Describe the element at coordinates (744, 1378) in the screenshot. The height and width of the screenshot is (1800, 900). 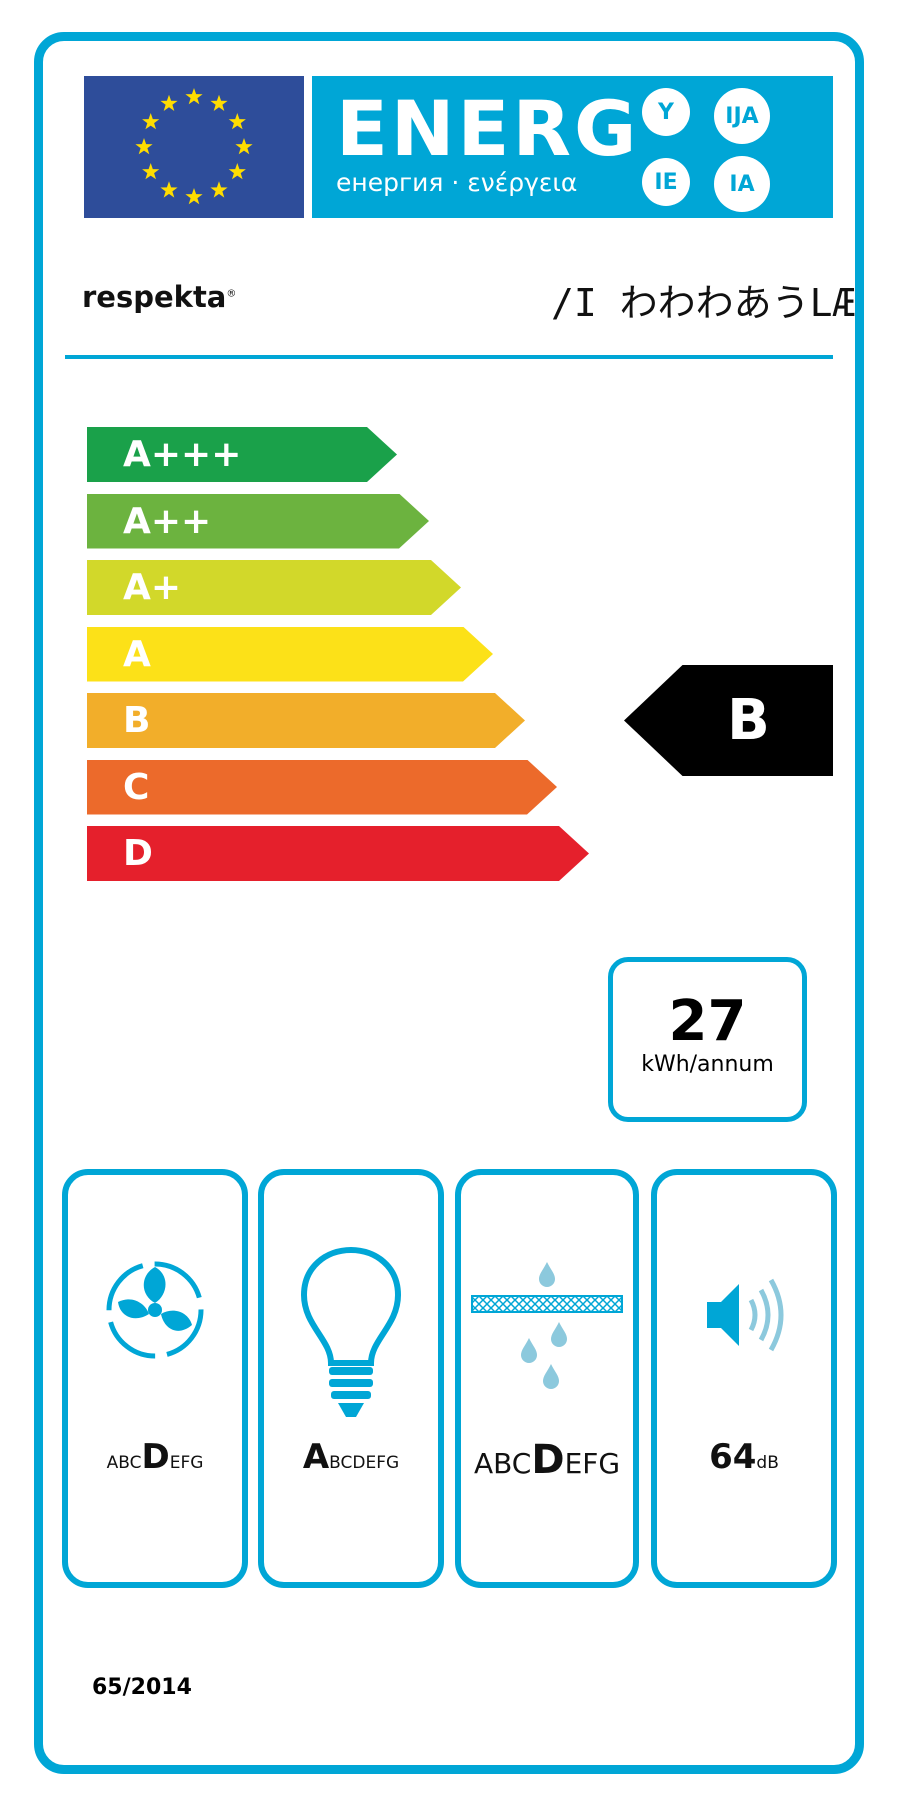
I see `noise-panel: 64dB` at that location.